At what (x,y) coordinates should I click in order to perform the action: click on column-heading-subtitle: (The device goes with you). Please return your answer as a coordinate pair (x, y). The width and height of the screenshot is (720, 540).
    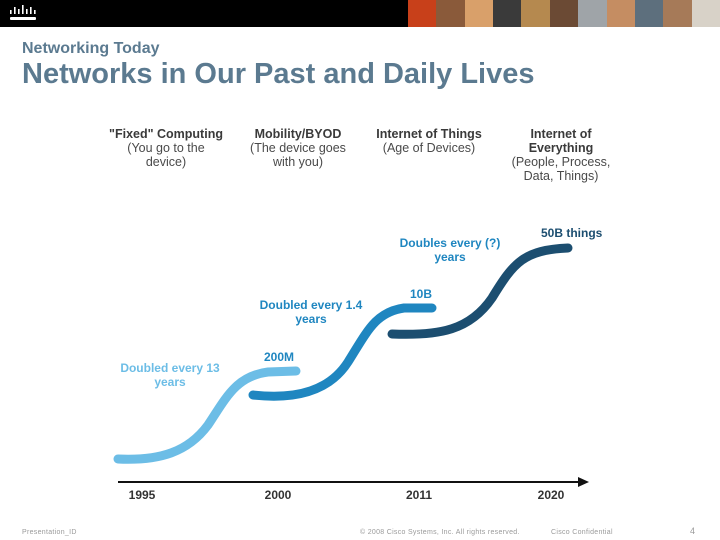
    Looking at the image, I should click on (298, 155).